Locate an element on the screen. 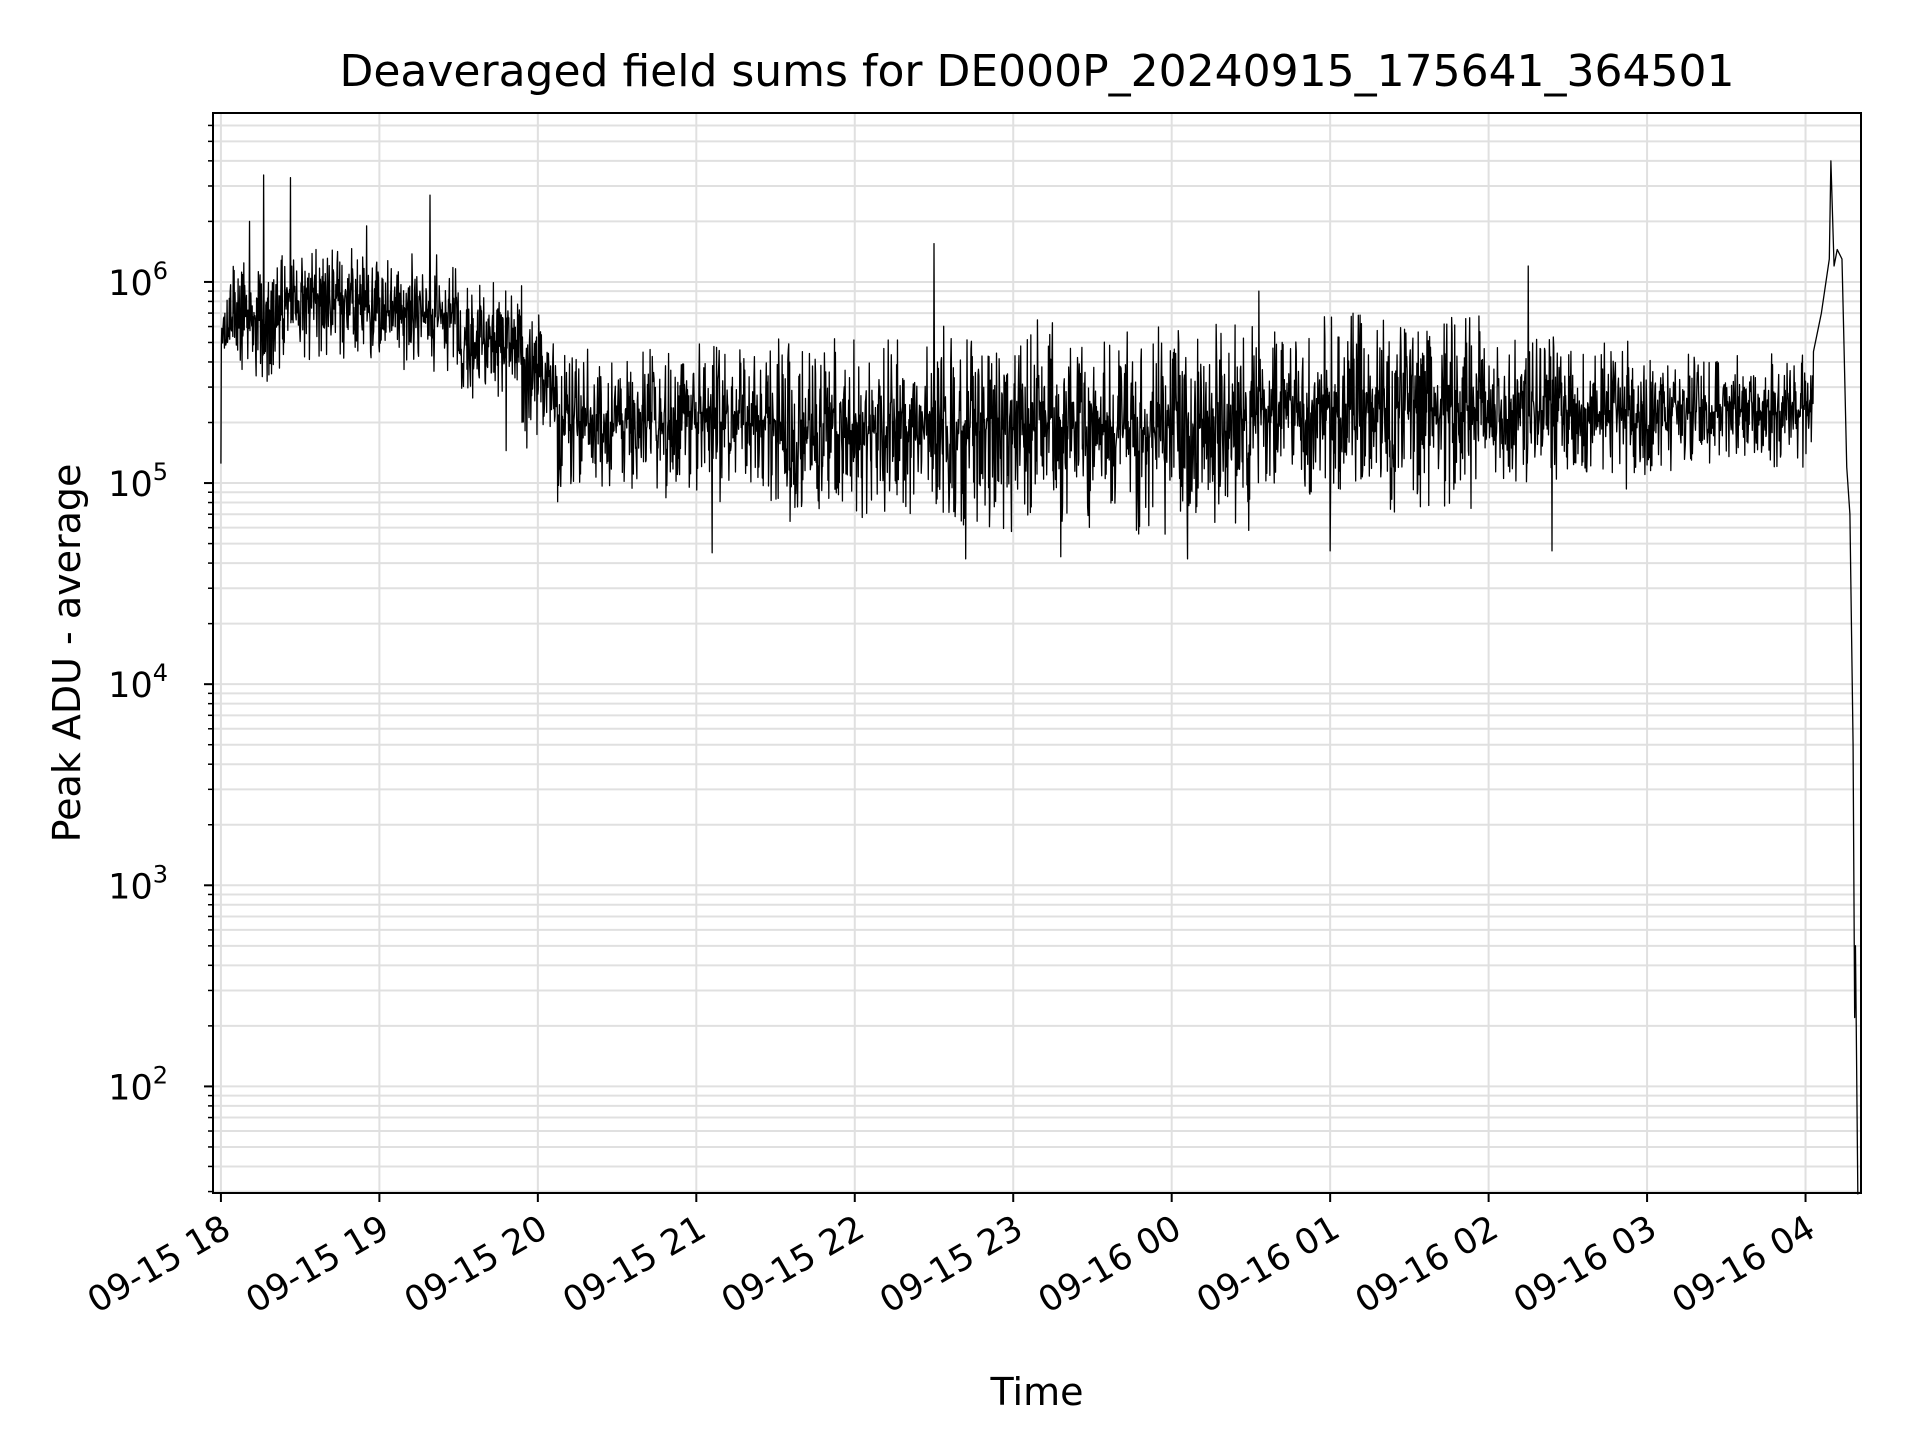 The height and width of the screenshot is (1445, 1920). y-tick-label: 10⁵ is located at coordinates (138, 481).